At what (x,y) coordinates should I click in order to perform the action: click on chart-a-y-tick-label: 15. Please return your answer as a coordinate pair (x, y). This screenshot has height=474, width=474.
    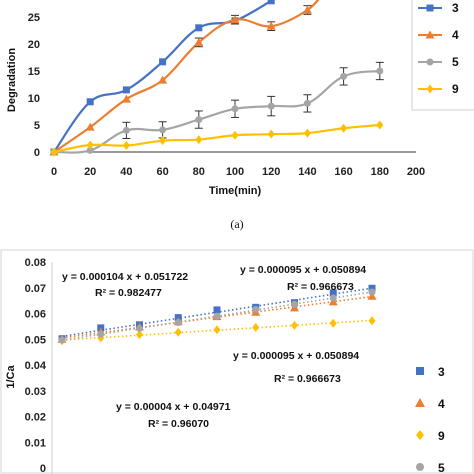
    Looking at the image, I should click on (34, 72).